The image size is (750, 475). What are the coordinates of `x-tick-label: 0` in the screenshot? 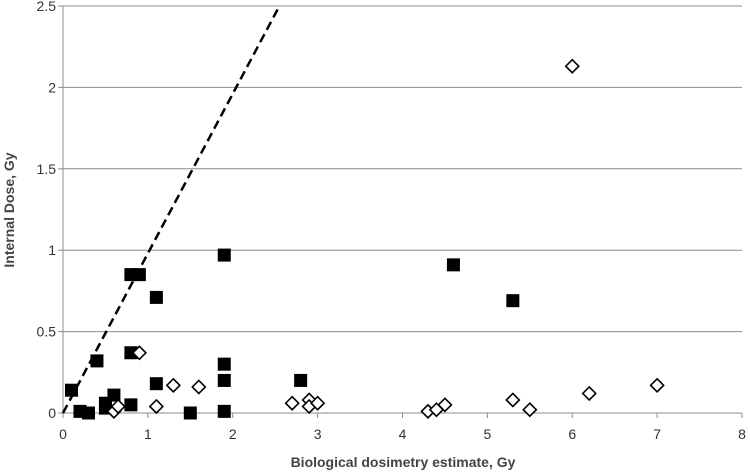 It's located at (63, 434).